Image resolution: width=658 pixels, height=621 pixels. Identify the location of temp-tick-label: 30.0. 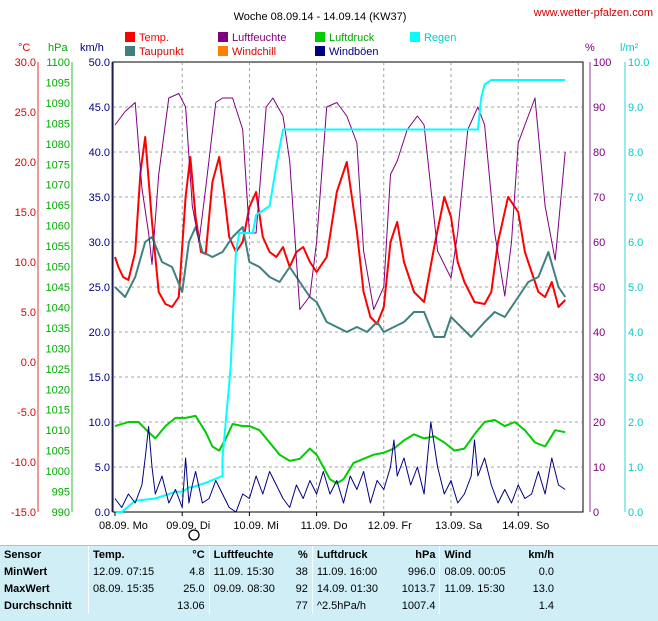
(25, 63).